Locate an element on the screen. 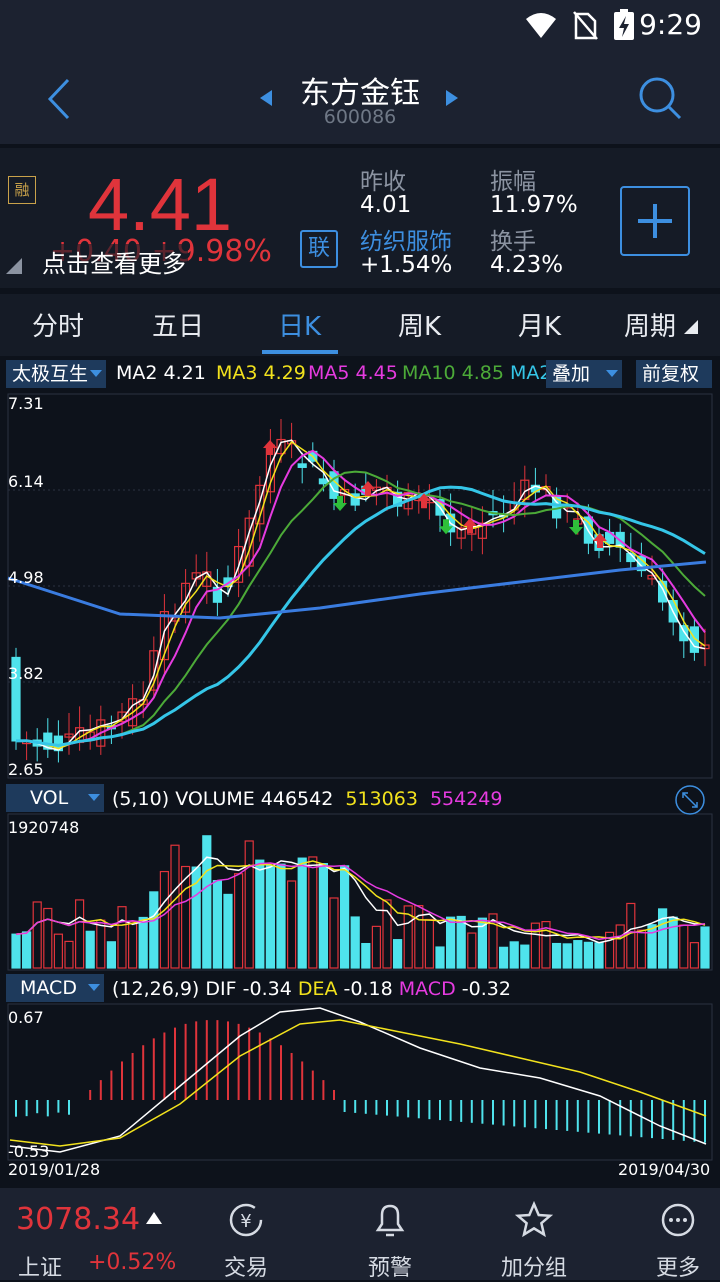 This screenshot has width=720, height=1282. volume-params: (5,10) is located at coordinates (141, 799).